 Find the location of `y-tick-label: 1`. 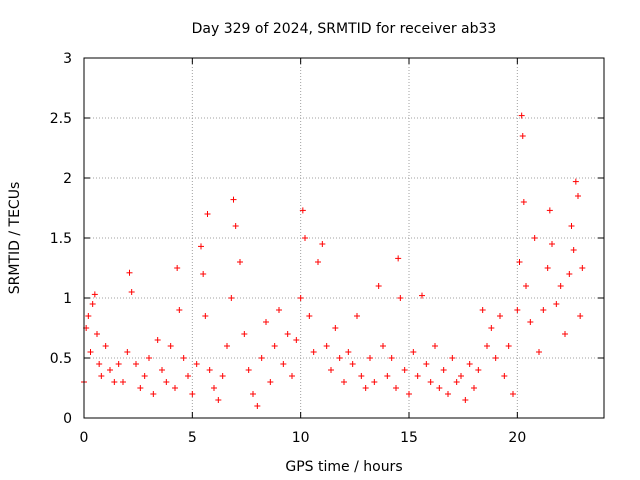

y-tick-label: 1 is located at coordinates (67, 299).